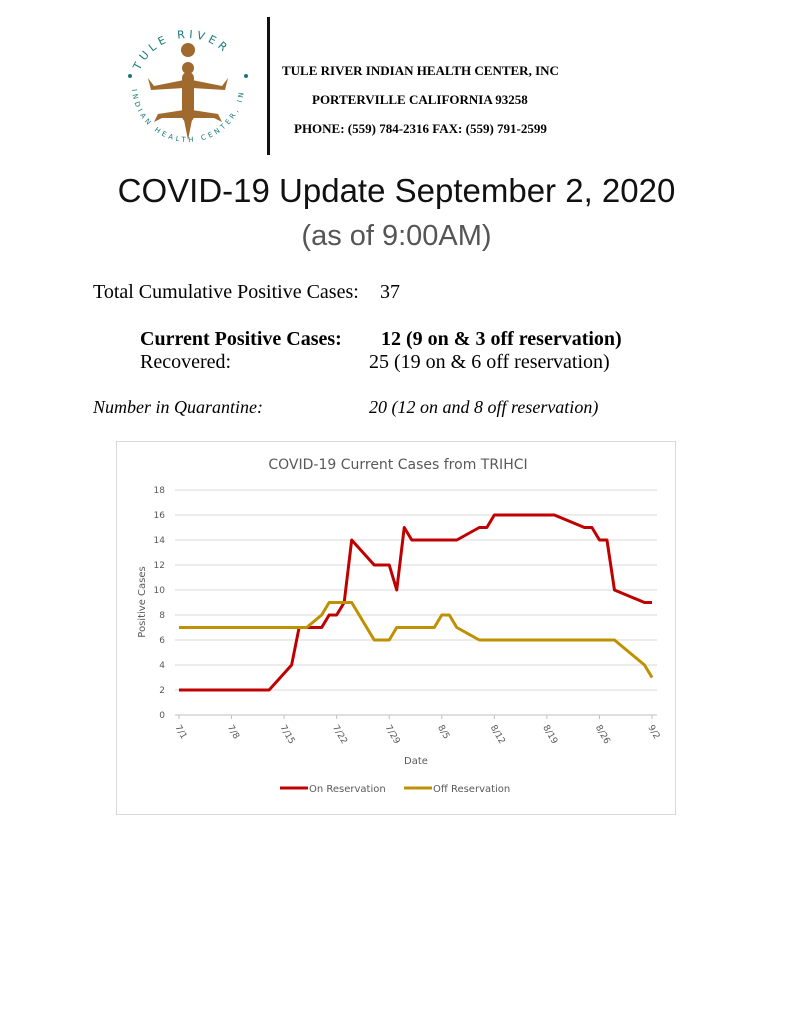  Describe the element at coordinates (489, 362) in the screenshot. I see `recovered-value: 25 (19 on & 6 off reservation)` at that location.